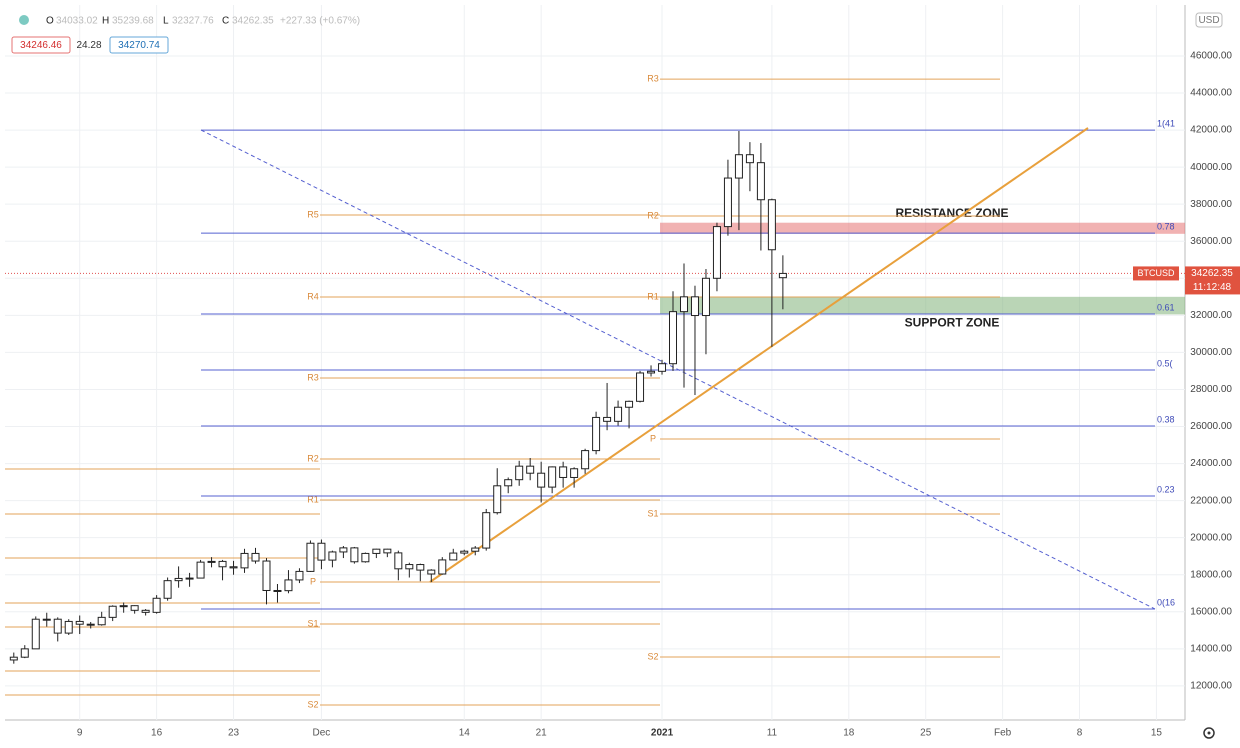 This screenshot has width=1240, height=748. Describe the element at coordinates (1211, 426) in the screenshot. I see `y-tick-label: 26000.00` at that location.